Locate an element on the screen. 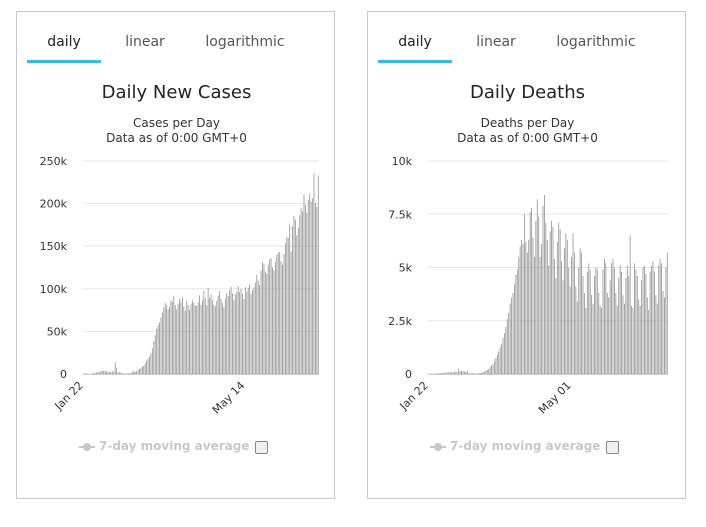 The width and height of the screenshot is (706, 527). chart-subtitle: Cases per Day is located at coordinates (176, 123).